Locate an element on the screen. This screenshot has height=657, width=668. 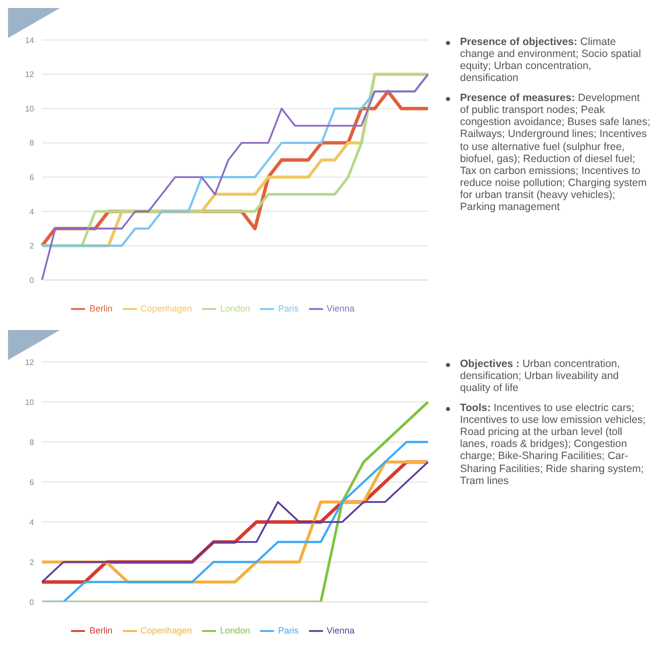
text: Presence of measures: Development of public transport nodes; Peak congestion avoidance; Buses safe lanes; Railways; Underground lines; Incentives to use alternative fuel (sulphur free, biofuel, gas); Reduction of diesel fuel; Tax on carbon emissions; Incentives to reduce noise pollution; Charging system for urban transit (heavy vehicles); Parking management is located at coordinates (555, 152).